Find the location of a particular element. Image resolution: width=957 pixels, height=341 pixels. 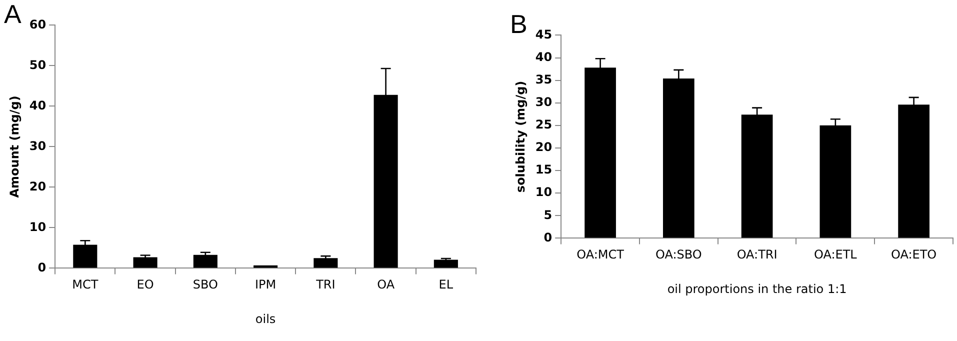

x-tick-label: IPM is located at coordinates (265, 285).